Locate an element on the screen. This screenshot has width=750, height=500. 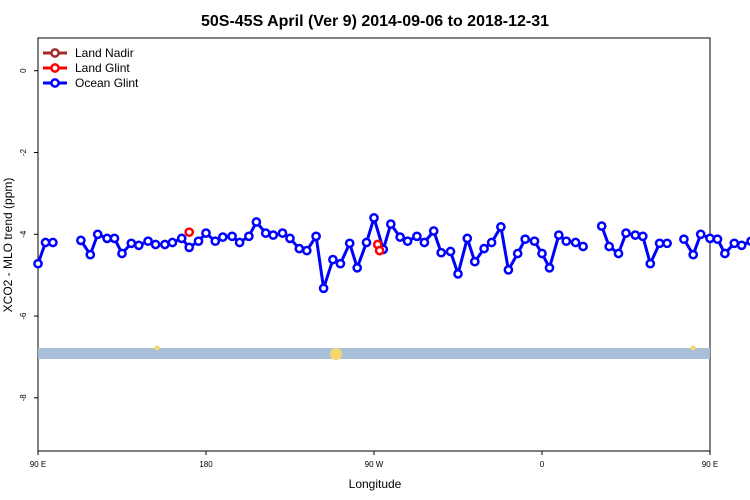
legend-item: Land Glint is located at coordinates (86, 68).